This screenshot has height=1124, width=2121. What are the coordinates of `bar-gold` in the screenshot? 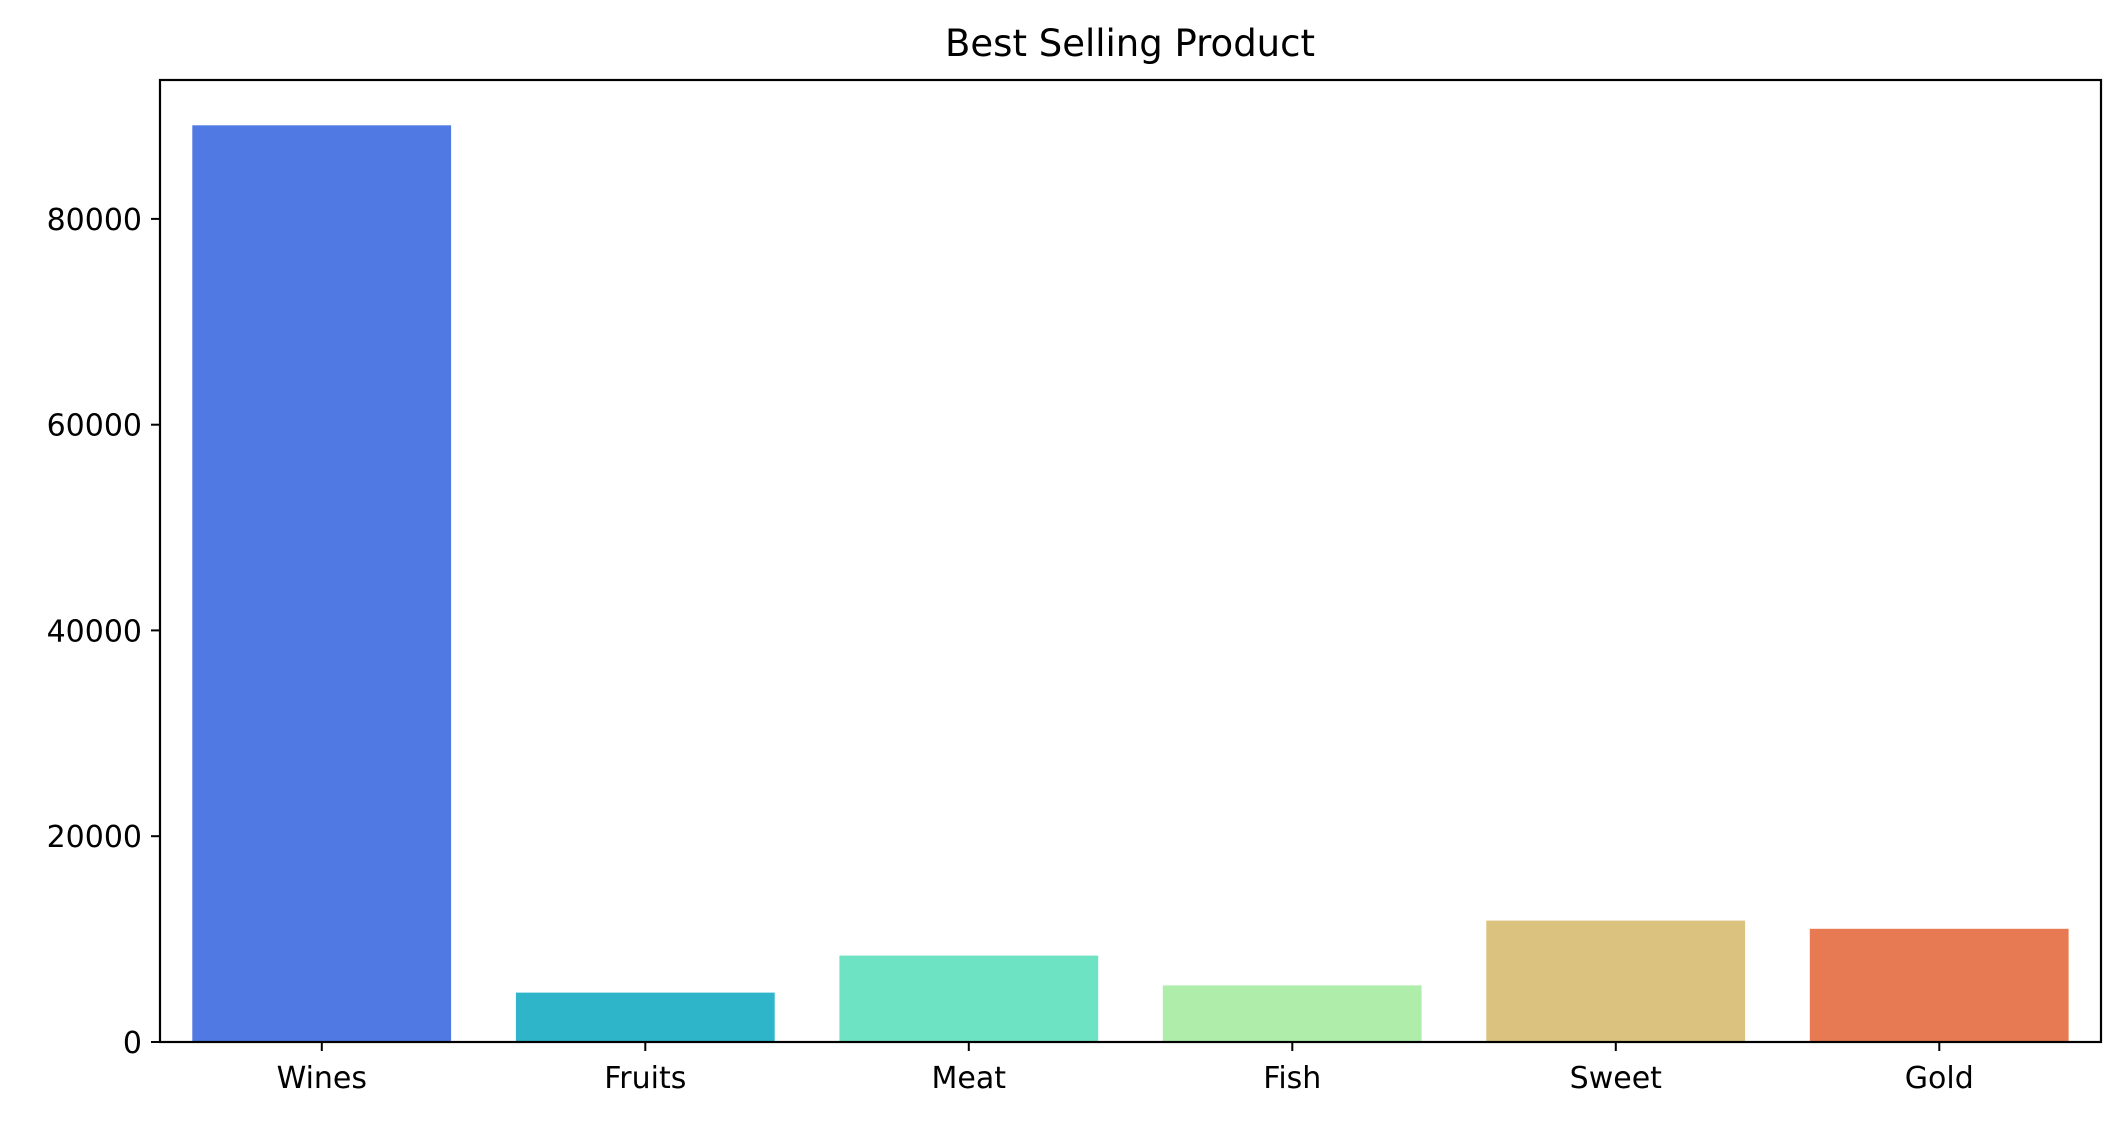 It's located at (1939, 985).